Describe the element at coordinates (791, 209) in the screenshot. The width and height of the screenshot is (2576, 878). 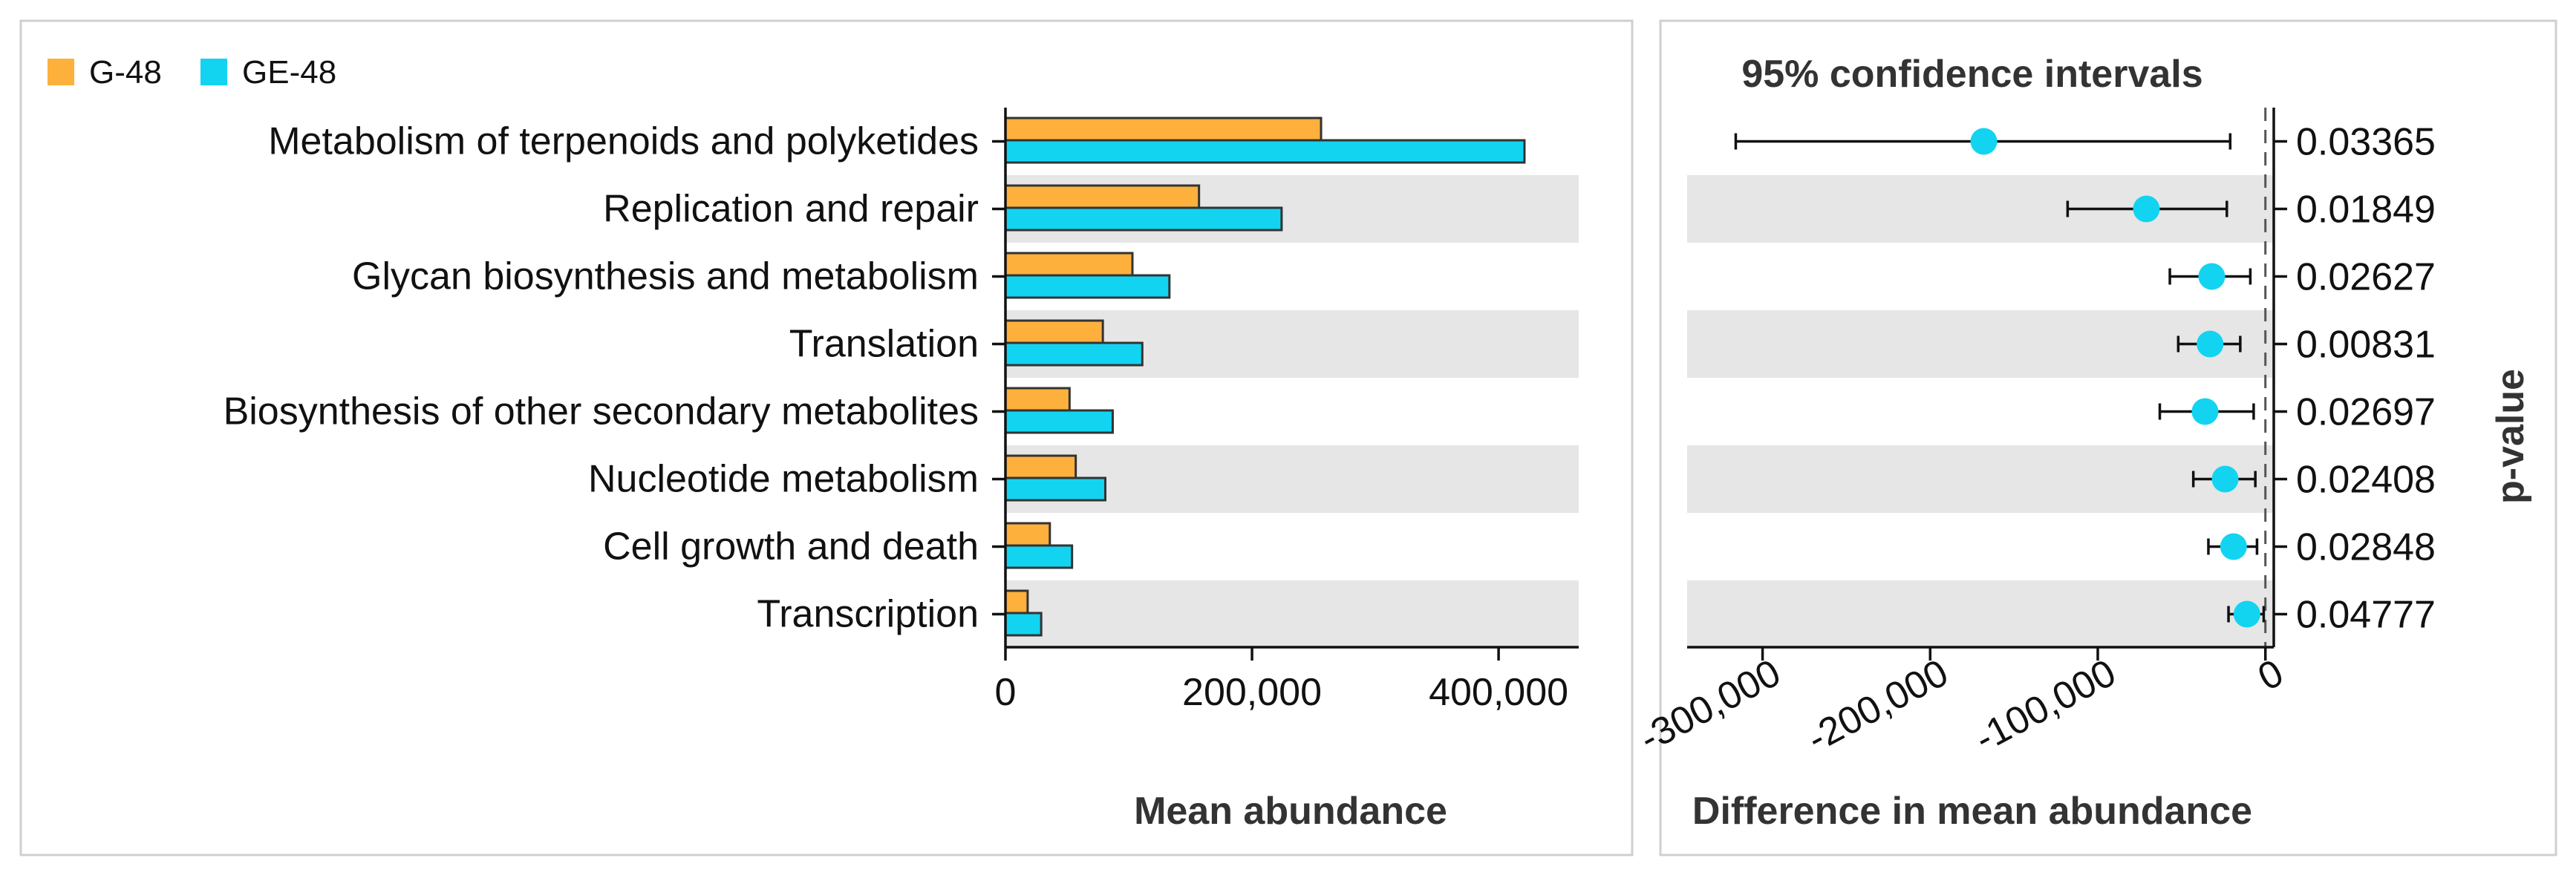
I see `category-label: Replication and repair` at that location.